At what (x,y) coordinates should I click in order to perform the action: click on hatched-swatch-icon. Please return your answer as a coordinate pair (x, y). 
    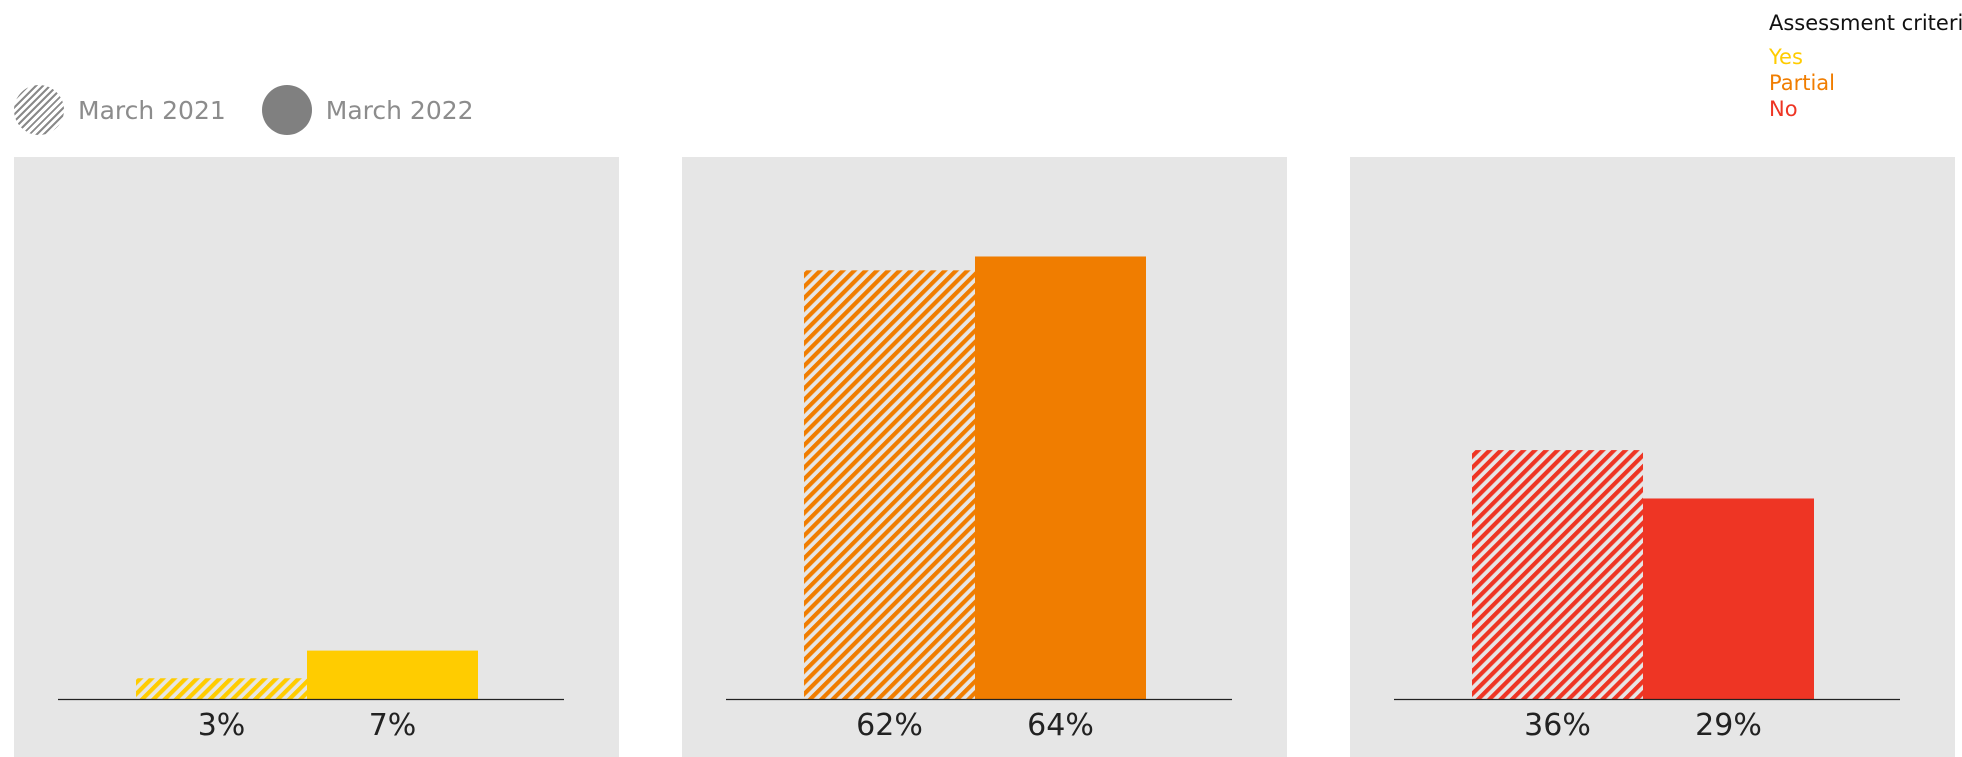
    Looking at the image, I should click on (39, 110).